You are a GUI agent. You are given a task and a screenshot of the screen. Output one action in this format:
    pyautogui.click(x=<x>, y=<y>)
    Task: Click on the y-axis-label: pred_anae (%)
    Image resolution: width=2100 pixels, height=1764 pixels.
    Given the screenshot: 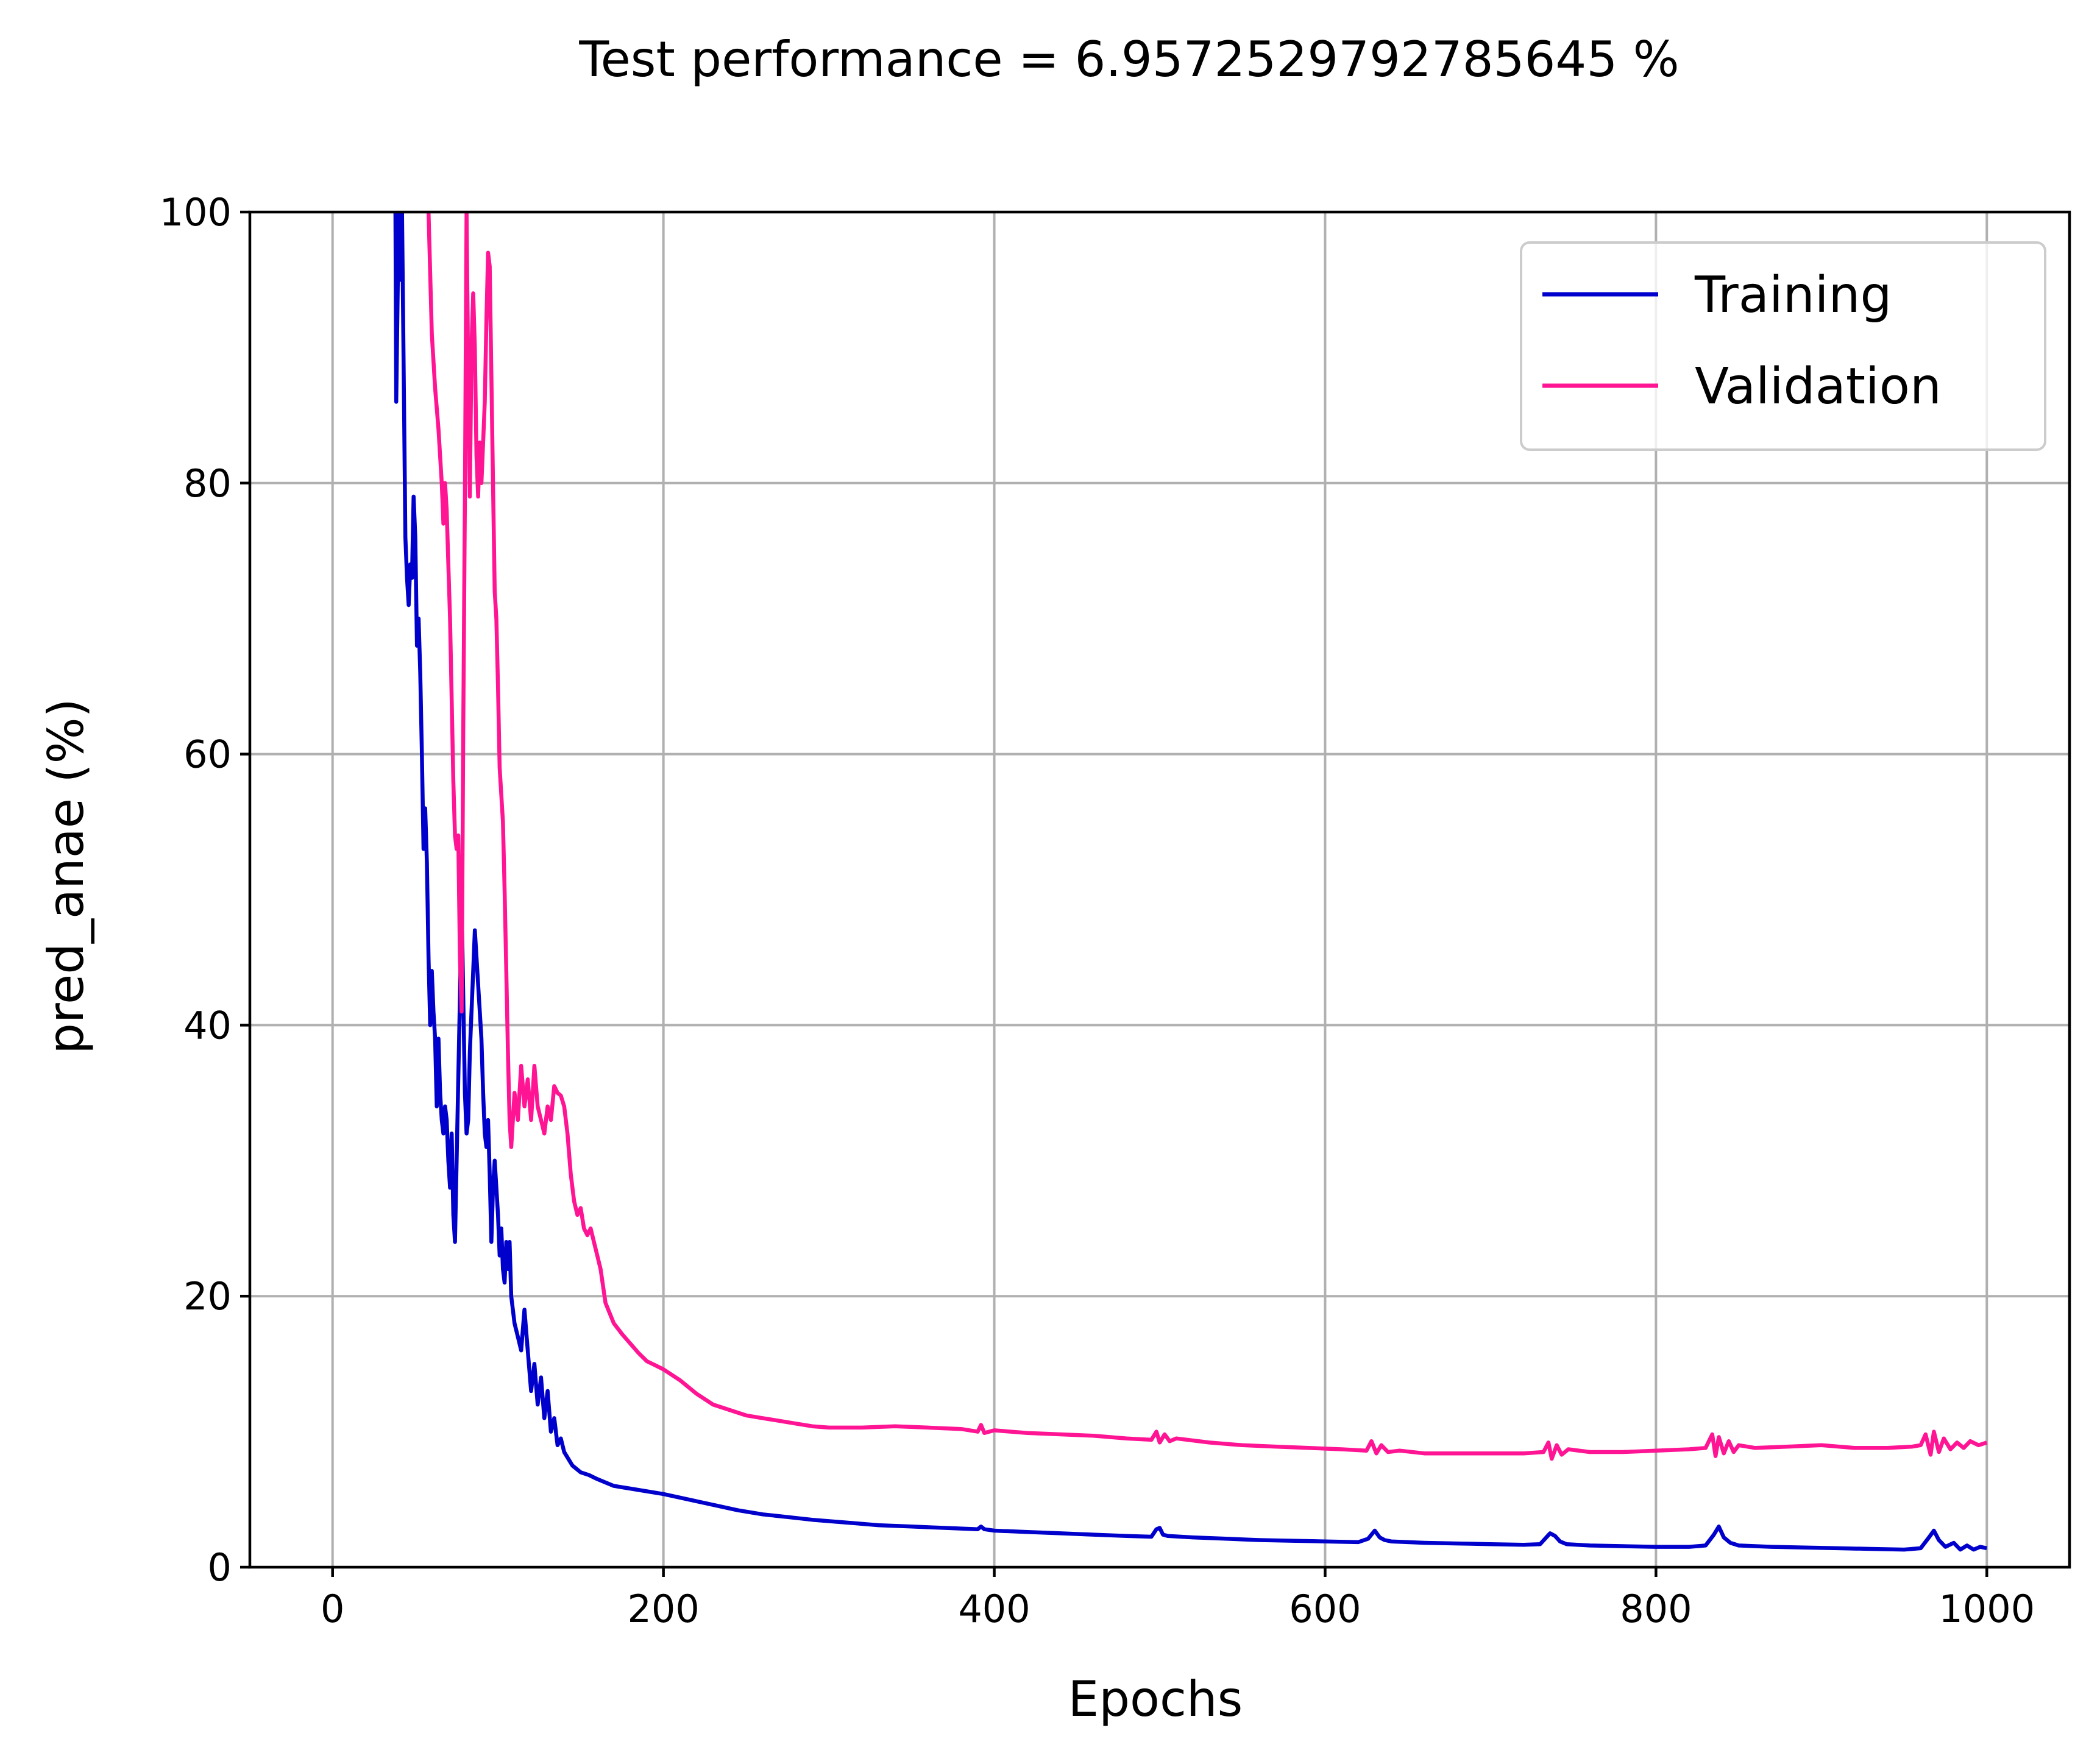 What is the action you would take?
    pyautogui.click(x=66, y=876)
    